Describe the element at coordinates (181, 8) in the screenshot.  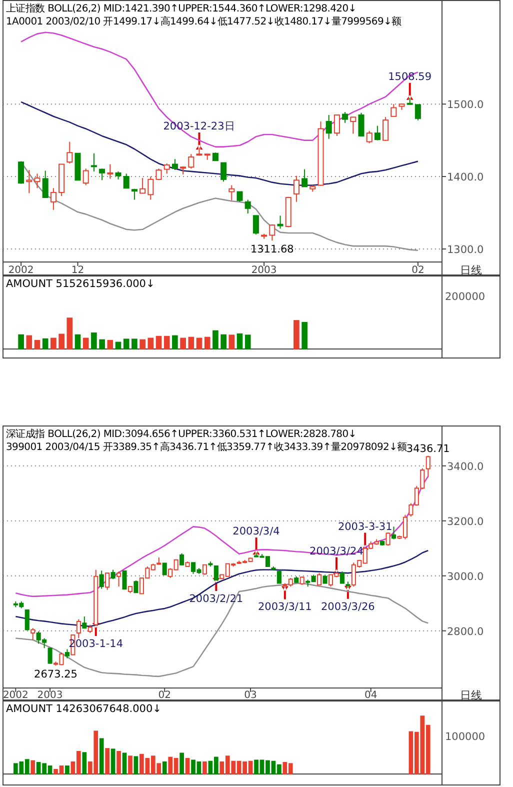
I see `chart-title: 上证指数 BOLL(26,2) MID:1421.390↑UPPER:1544.360↑LOWER:1298.420↓` at that location.